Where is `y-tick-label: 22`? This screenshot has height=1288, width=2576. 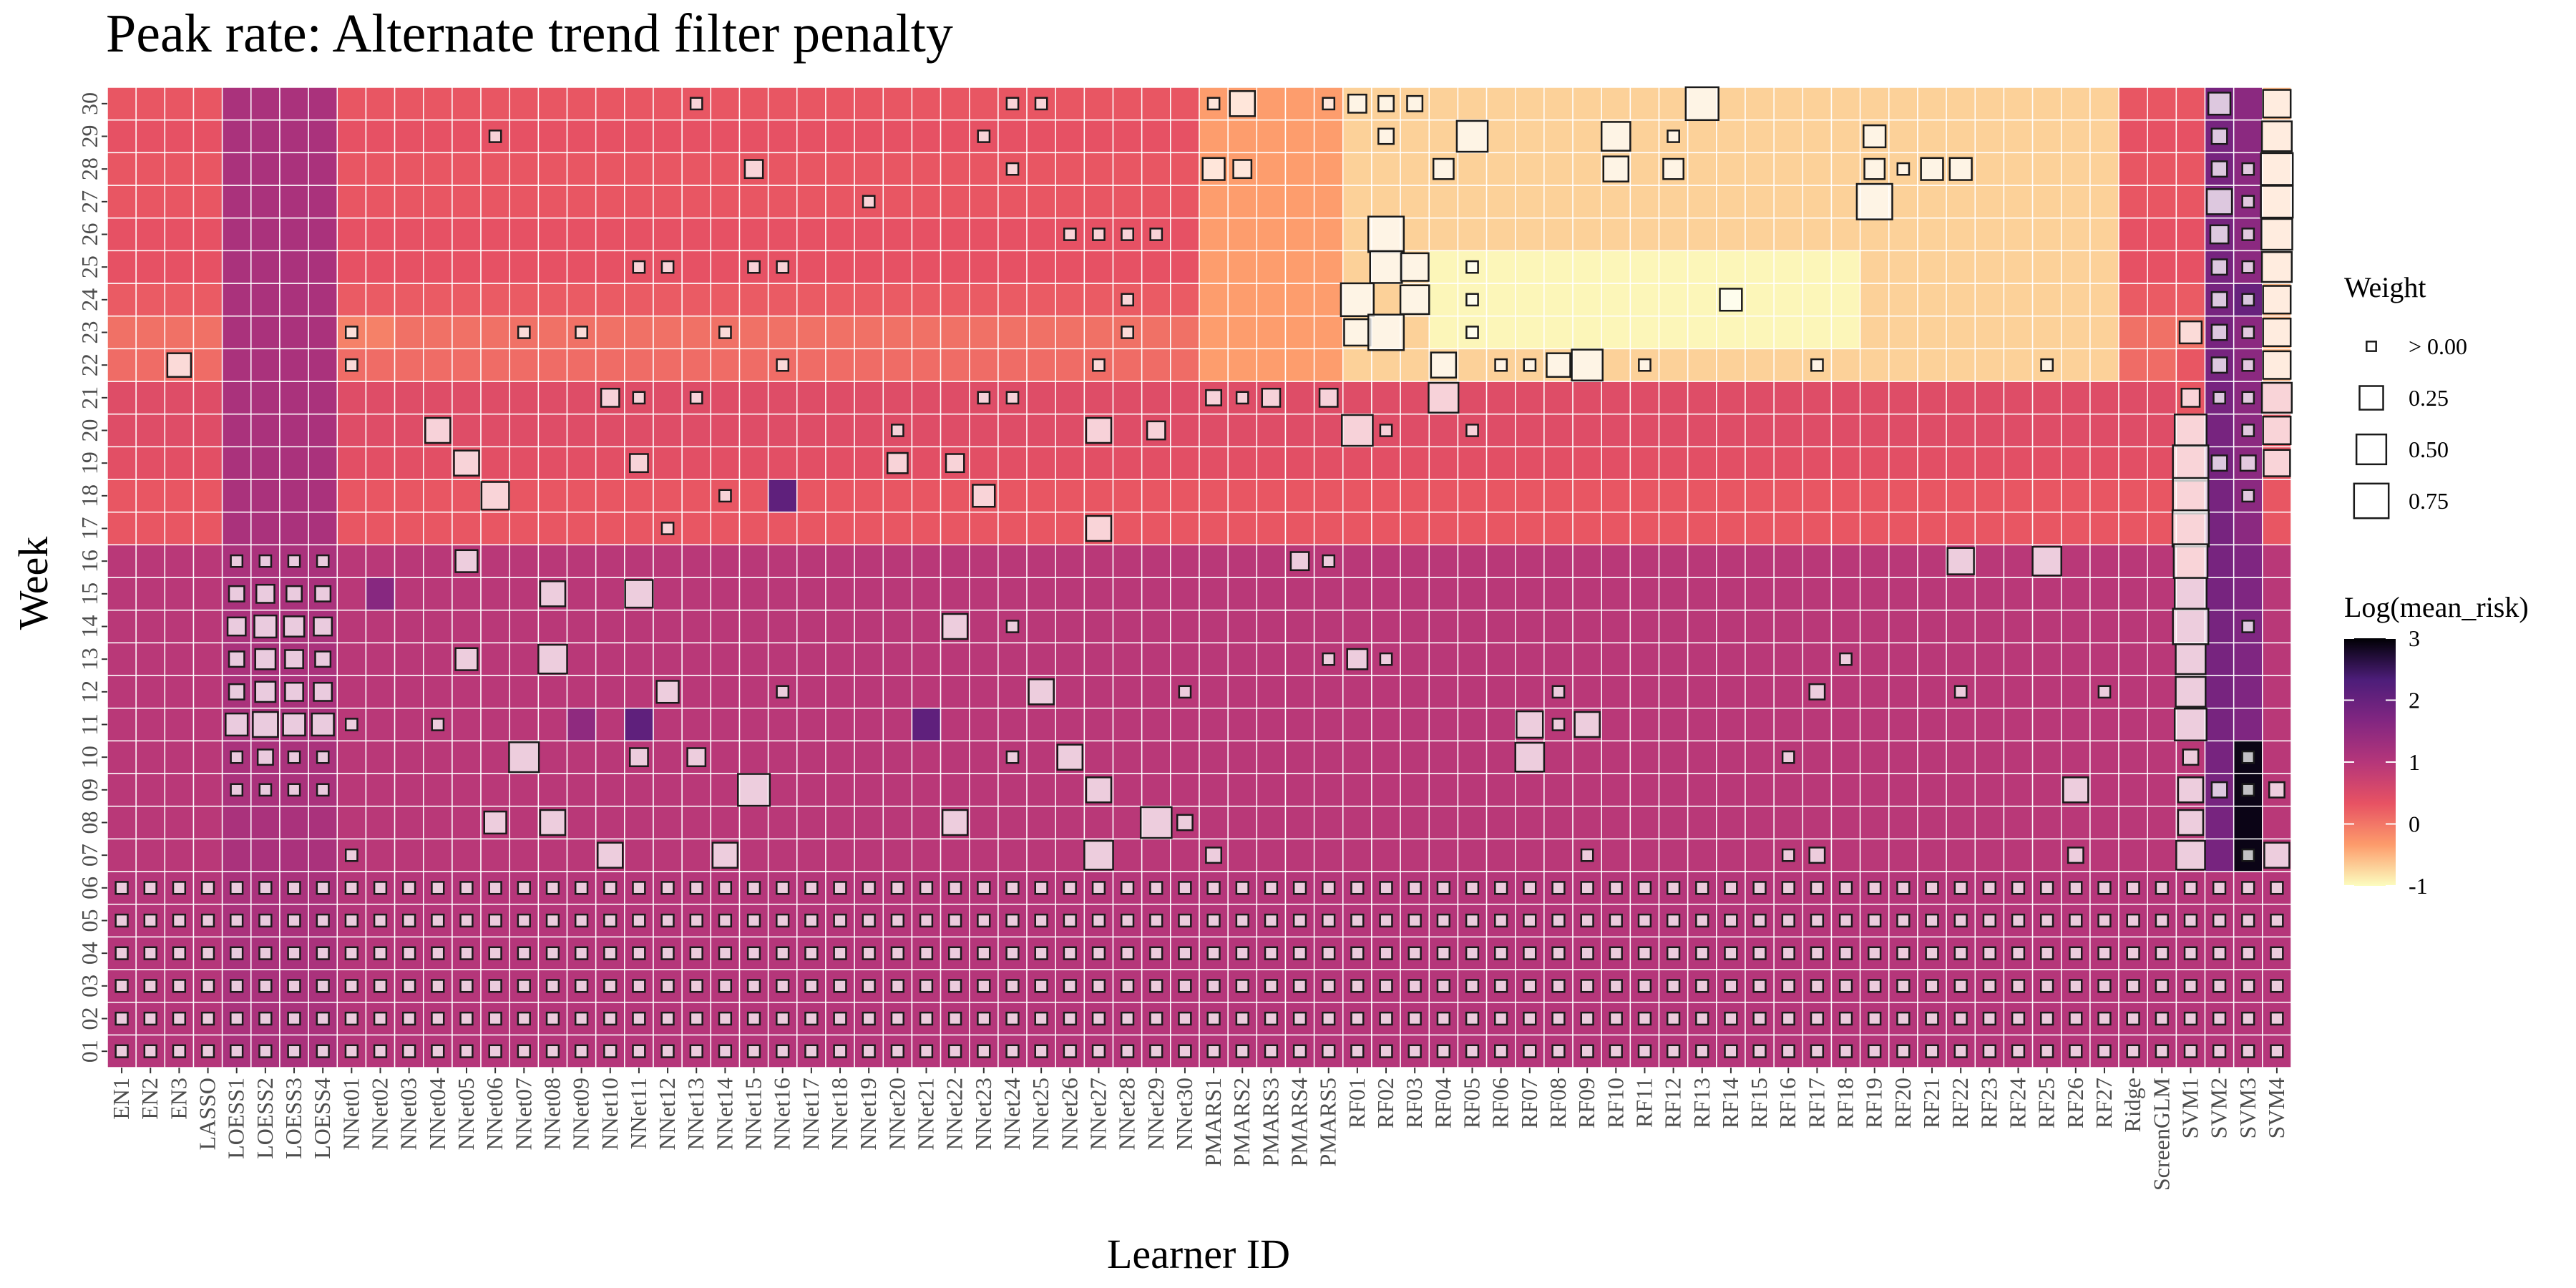 y-tick-label: 22 is located at coordinates (89, 364).